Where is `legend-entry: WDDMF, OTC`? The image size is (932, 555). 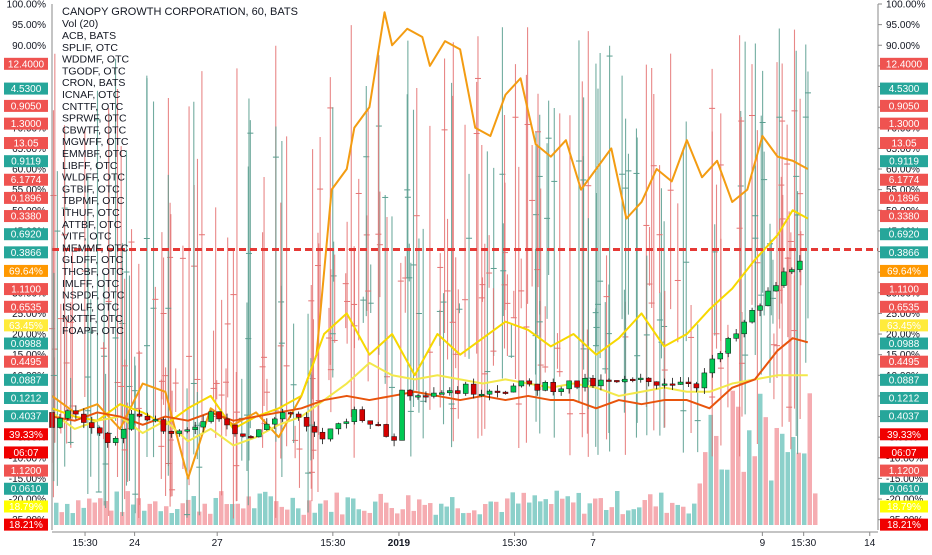
legend-entry: WDDMF, OTC is located at coordinates (95, 60).